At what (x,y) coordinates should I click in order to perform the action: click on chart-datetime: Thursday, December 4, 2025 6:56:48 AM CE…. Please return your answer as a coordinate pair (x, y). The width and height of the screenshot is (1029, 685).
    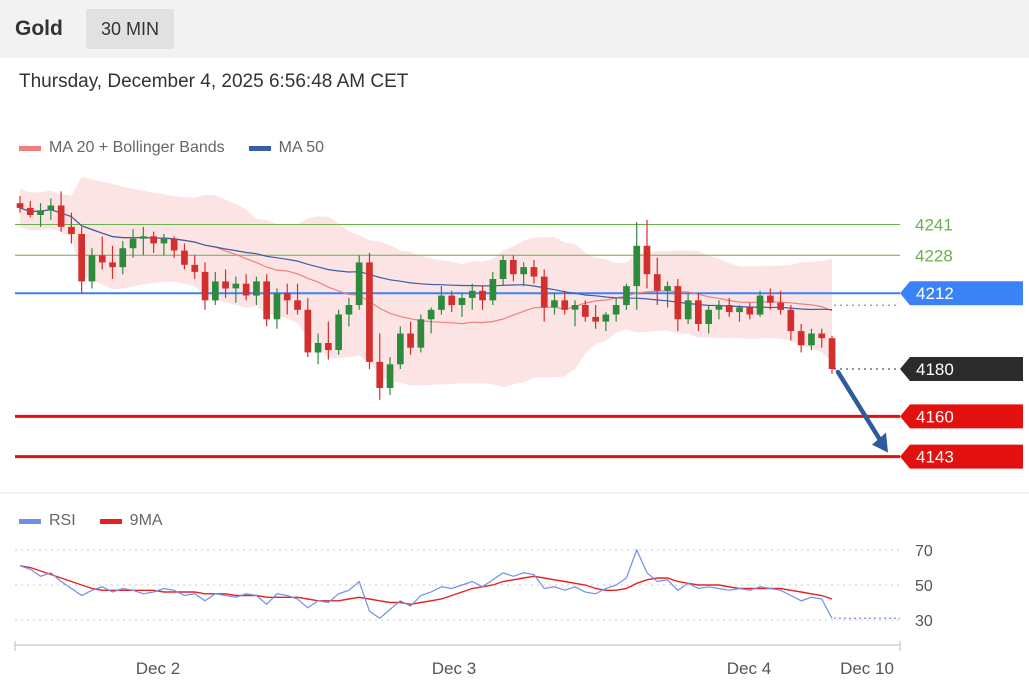
    Looking at the image, I should click on (214, 81).